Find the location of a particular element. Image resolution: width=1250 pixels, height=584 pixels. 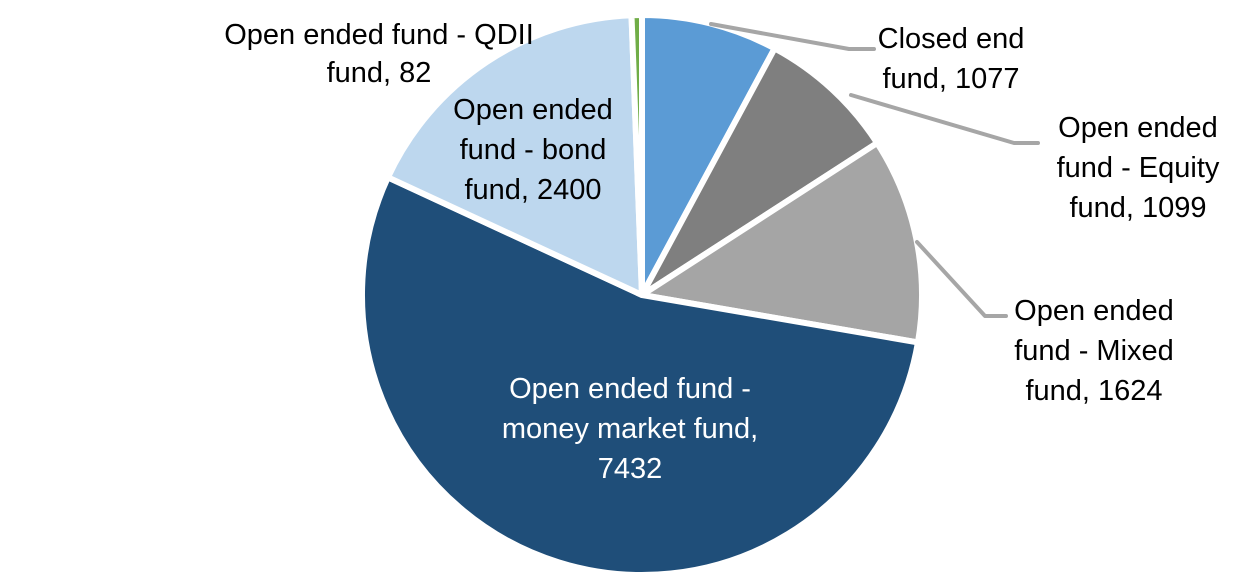

data-label-line: fund, 82 is located at coordinates (379, 73).